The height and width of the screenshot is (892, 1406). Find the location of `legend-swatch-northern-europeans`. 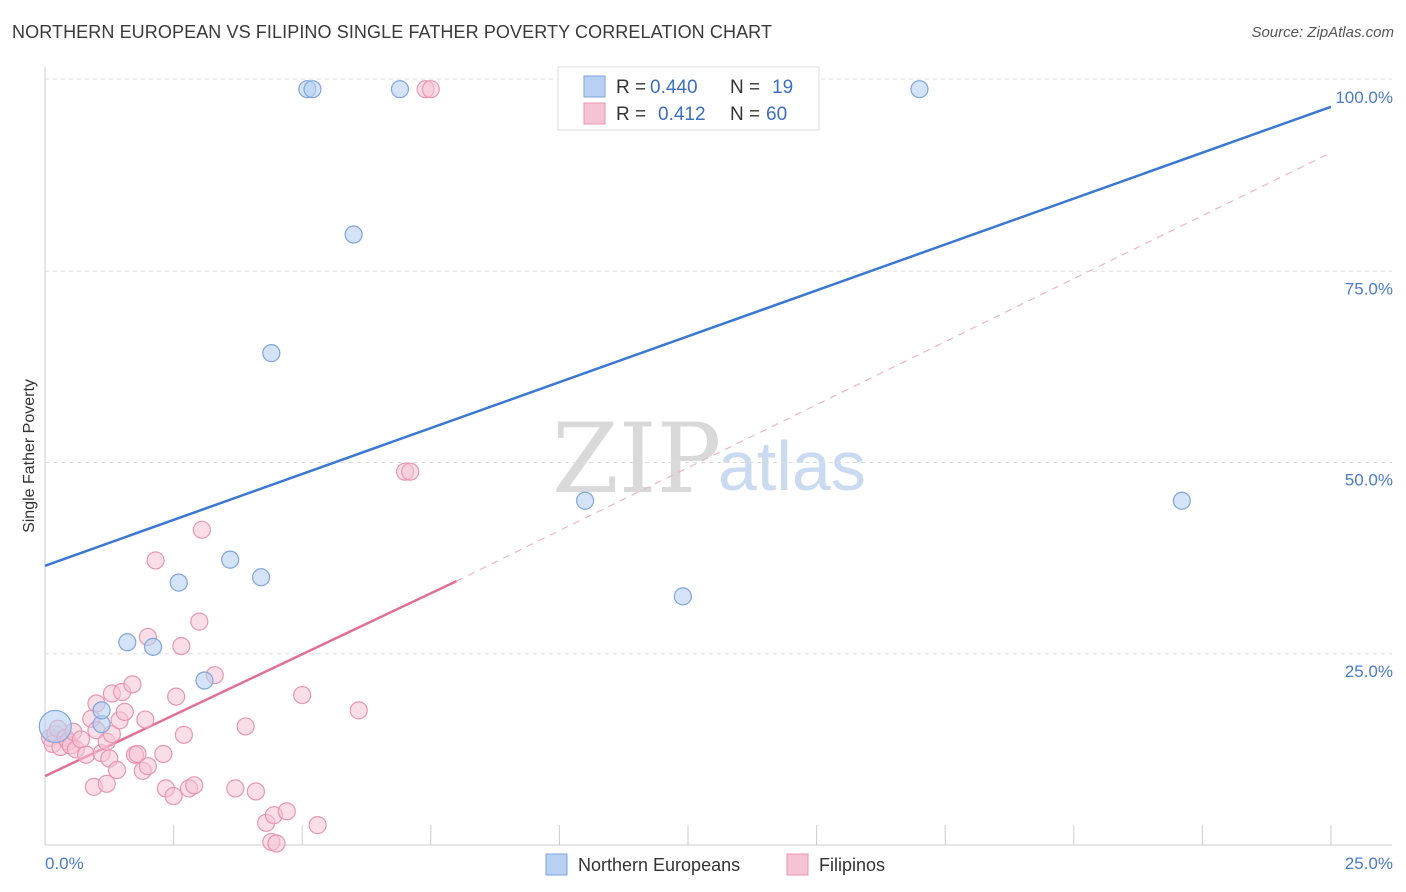

legend-swatch-northern-europeans is located at coordinates (594, 86).